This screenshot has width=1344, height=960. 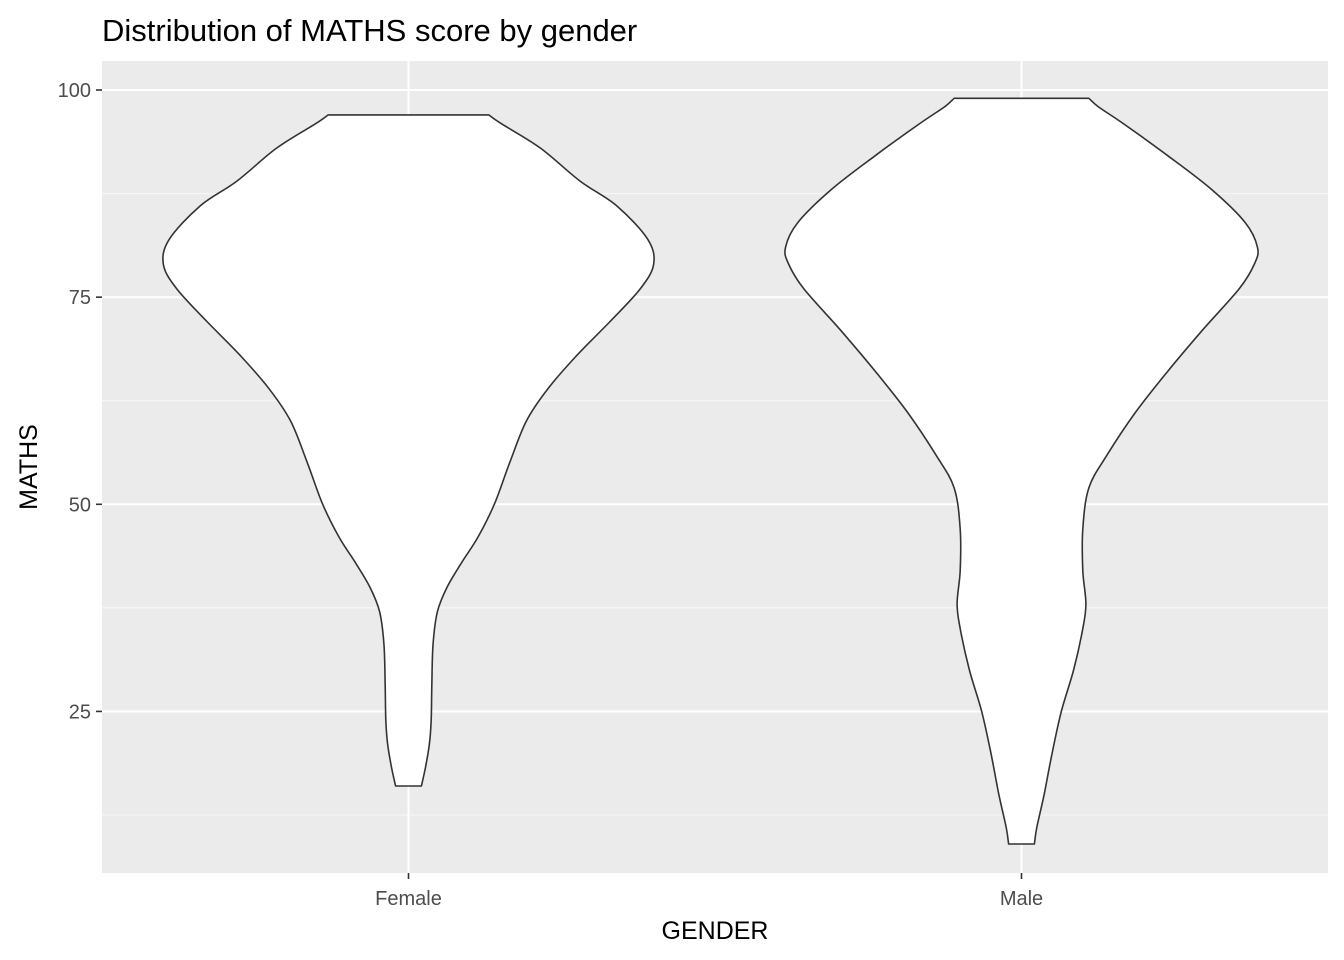 What do you see at coordinates (408, 899) in the screenshot?
I see `x-tick-label: Female` at bounding box center [408, 899].